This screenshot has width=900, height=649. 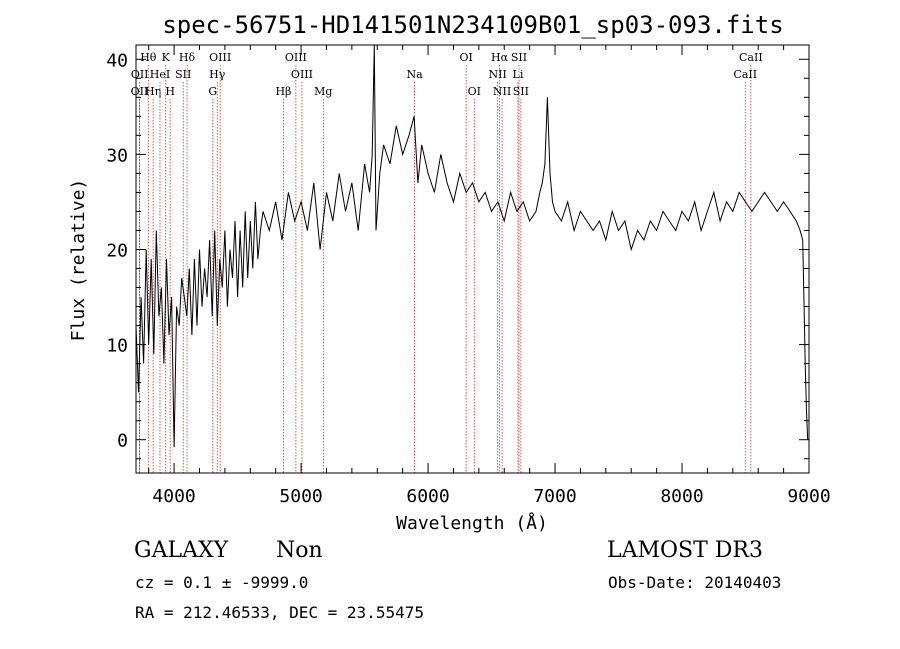 What do you see at coordinates (695, 582) in the screenshot?
I see `obs-date: Obs-Date: 20140403` at bounding box center [695, 582].